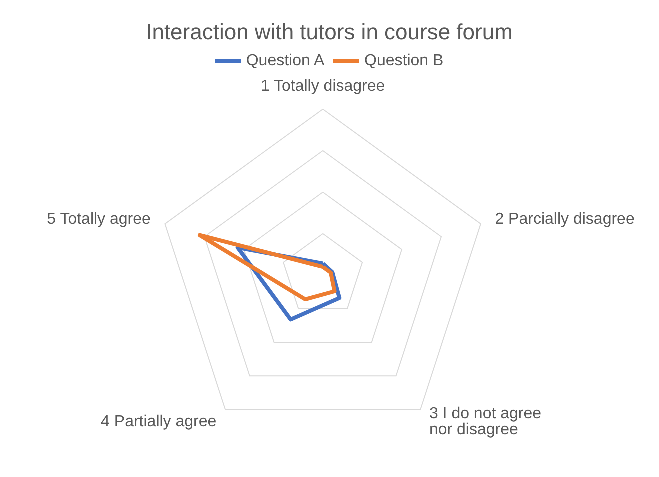 This screenshot has height=477, width=659. I want to click on spoke-label: 2 Parcially disagree, so click(565, 219).